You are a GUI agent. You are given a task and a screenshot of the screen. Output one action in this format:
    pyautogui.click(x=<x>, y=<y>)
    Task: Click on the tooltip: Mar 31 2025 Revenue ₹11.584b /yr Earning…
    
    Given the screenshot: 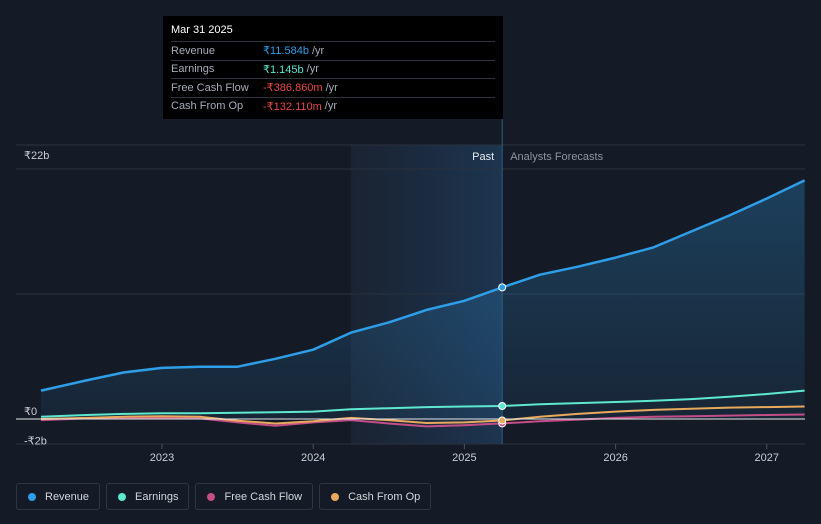 What is the action you would take?
    pyautogui.click(x=333, y=67)
    